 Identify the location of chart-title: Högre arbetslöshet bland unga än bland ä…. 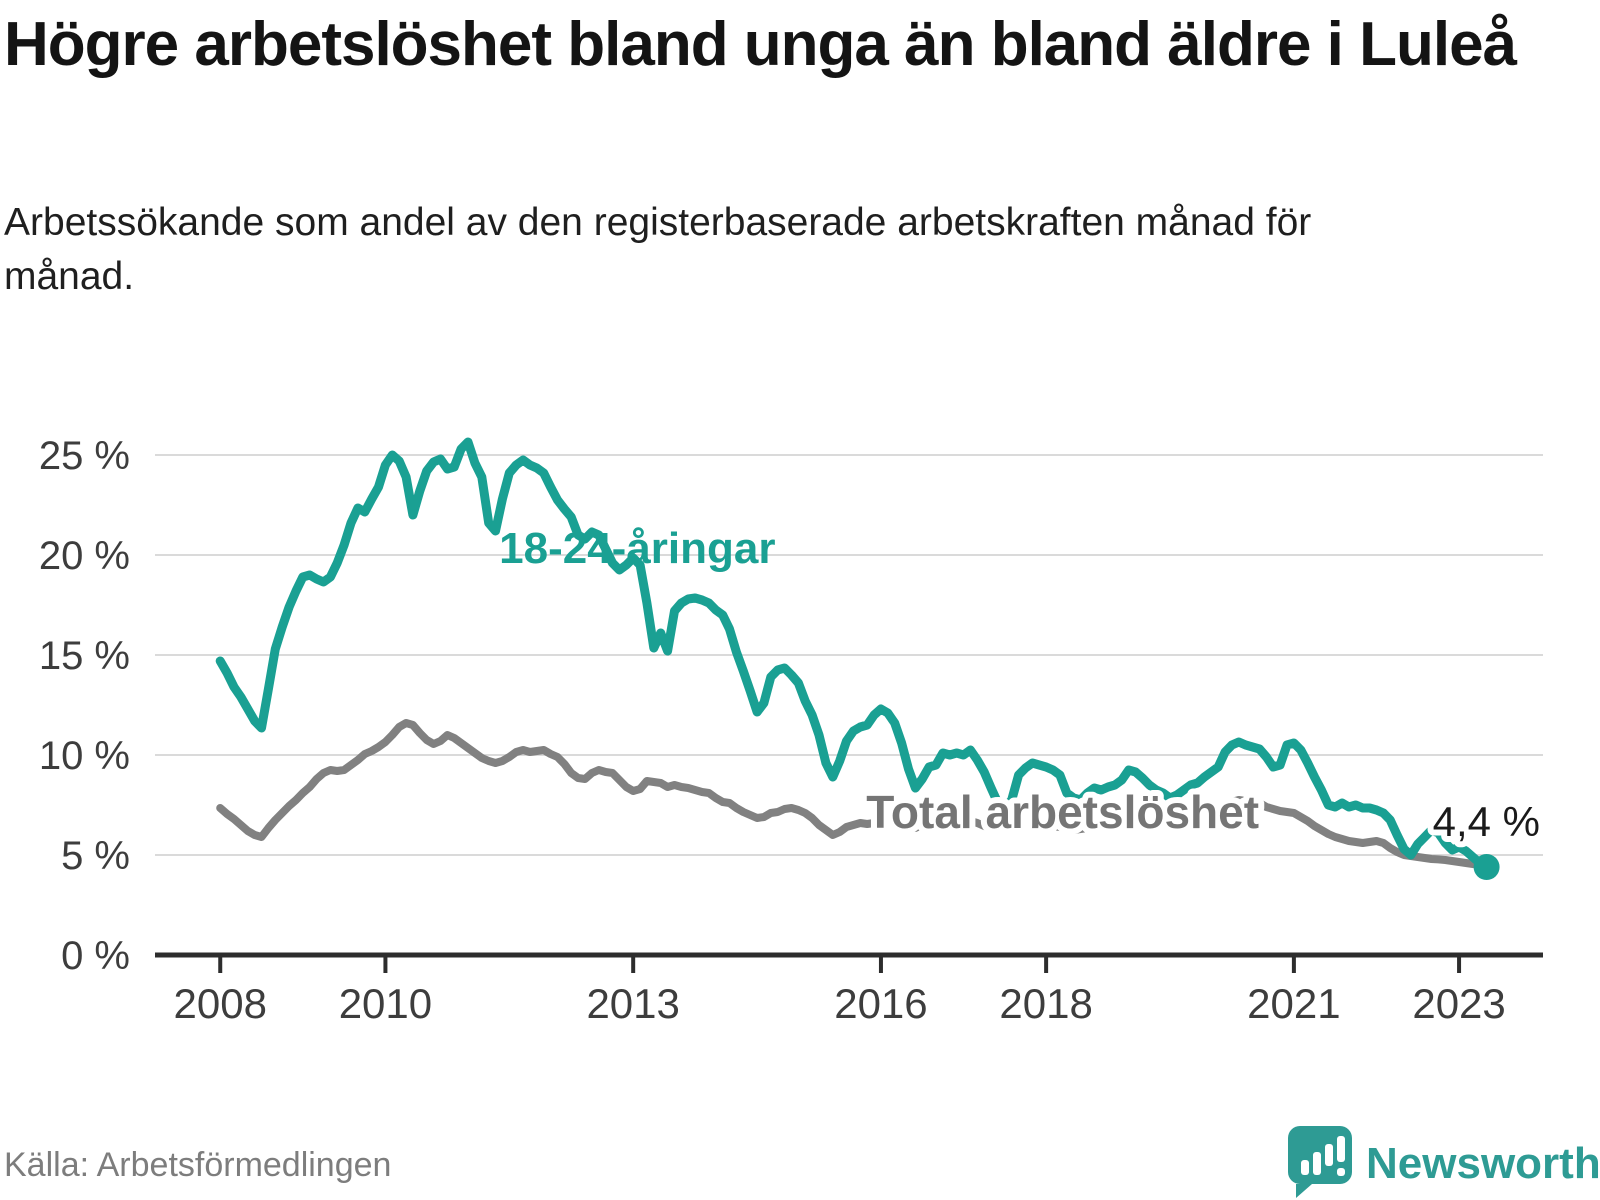
(760, 44).